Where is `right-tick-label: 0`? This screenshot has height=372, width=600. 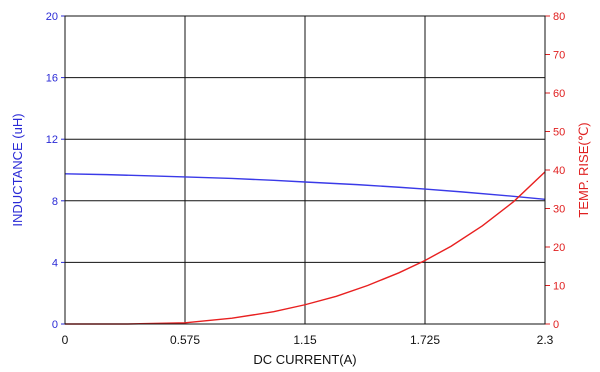
right-tick-label: 0 is located at coordinates (556, 325).